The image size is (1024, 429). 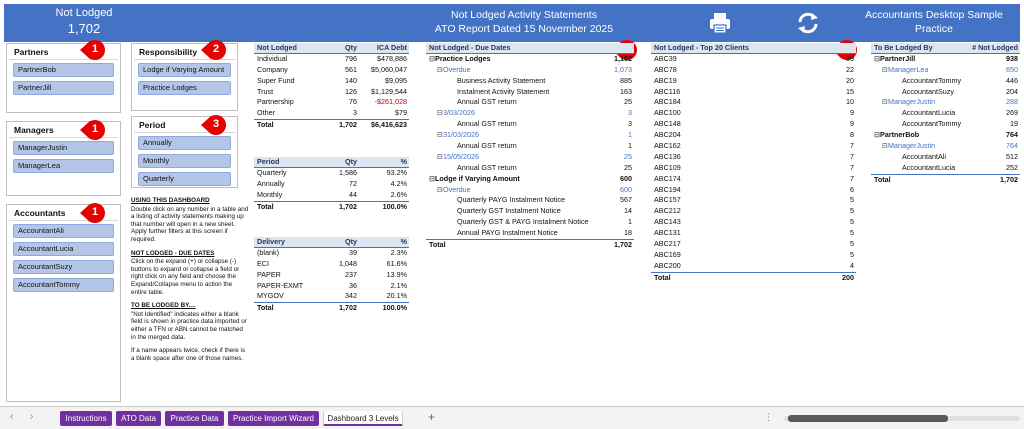 What do you see at coordinates (184, 161) in the screenshot?
I see `slicer-item-monthly: Monthly` at bounding box center [184, 161].